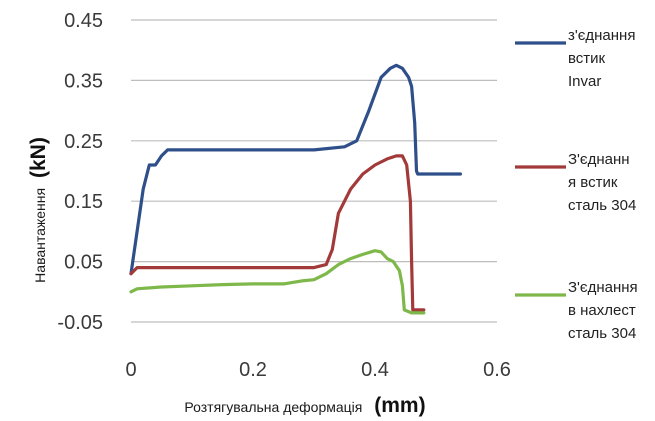 The width and height of the screenshot is (655, 421). I want to click on legend-label-2: З'єднанн, so click(599, 159).